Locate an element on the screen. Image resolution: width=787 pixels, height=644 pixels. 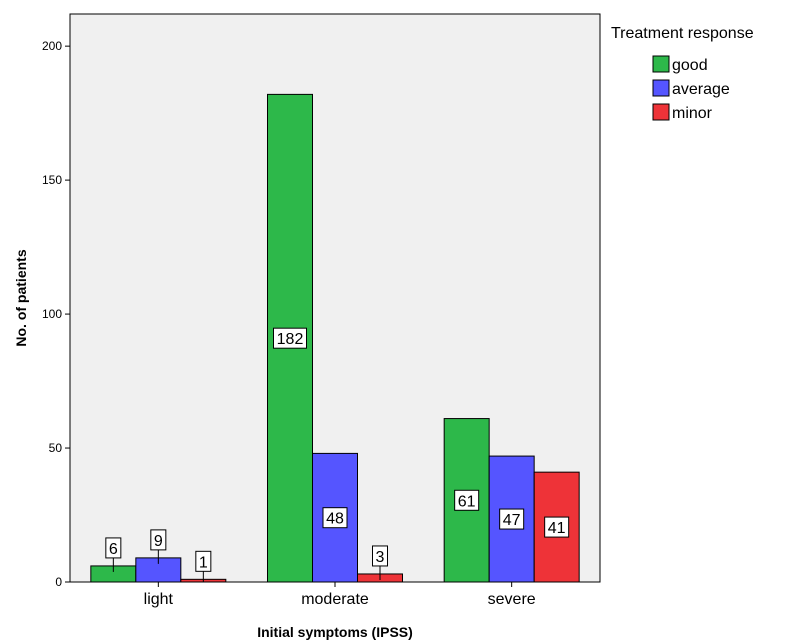
data-label: 1 is located at coordinates (203, 562).